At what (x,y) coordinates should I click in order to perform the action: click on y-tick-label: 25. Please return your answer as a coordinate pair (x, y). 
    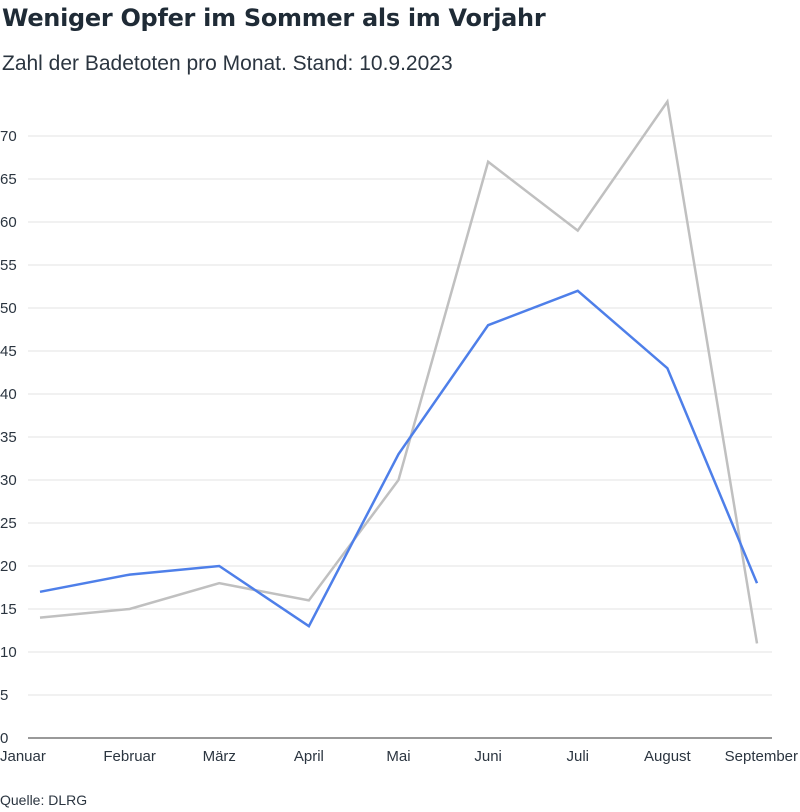
    Looking at the image, I should click on (8, 523).